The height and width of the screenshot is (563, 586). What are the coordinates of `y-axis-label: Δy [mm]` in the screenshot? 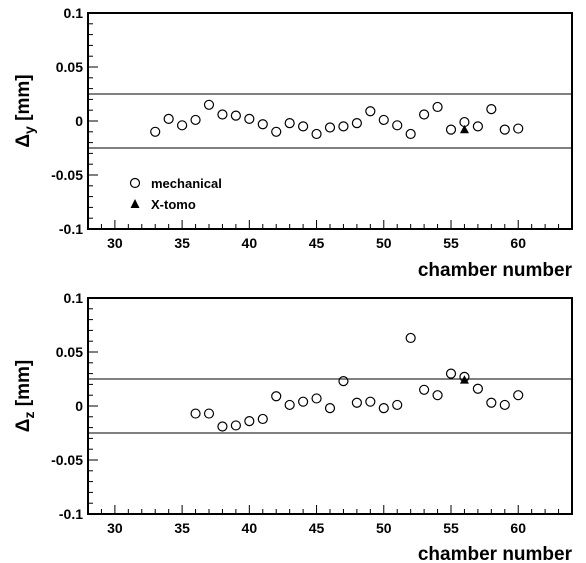 It's located at (25, 110).